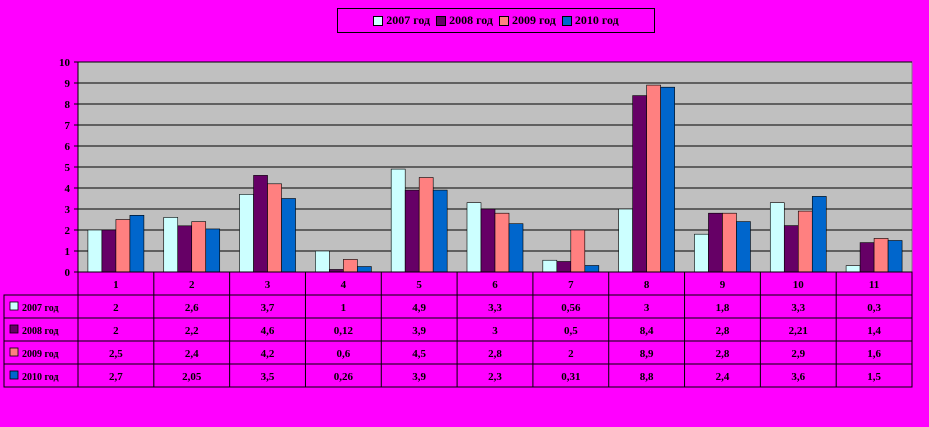 The height and width of the screenshot is (427, 929). I want to click on x-tick-label: 10, so click(799, 285).